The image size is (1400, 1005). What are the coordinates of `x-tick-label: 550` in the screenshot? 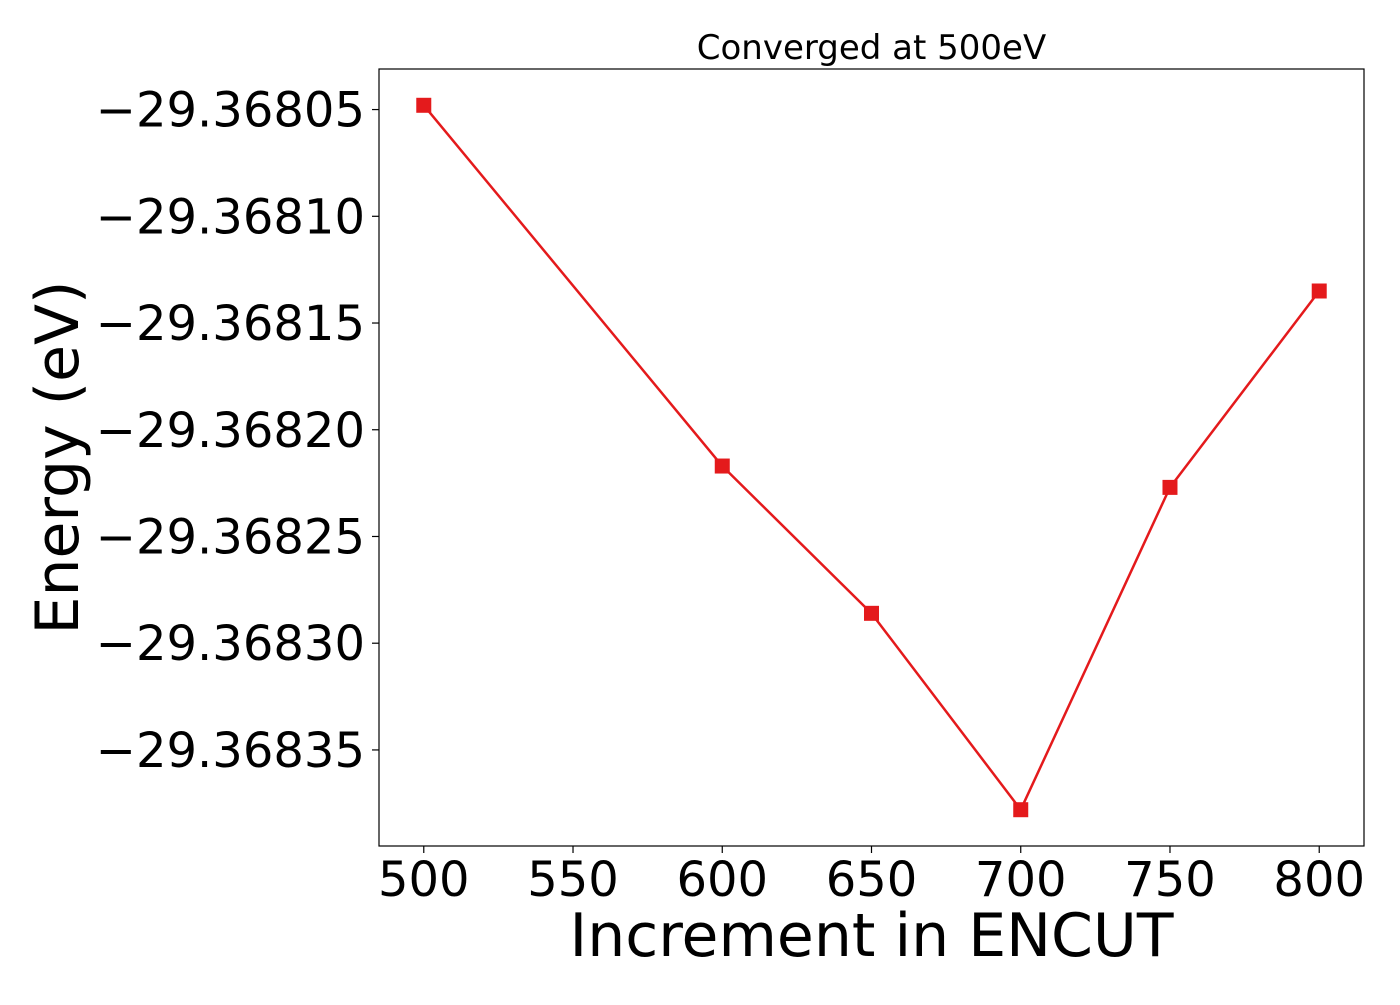 It's located at (573, 880).